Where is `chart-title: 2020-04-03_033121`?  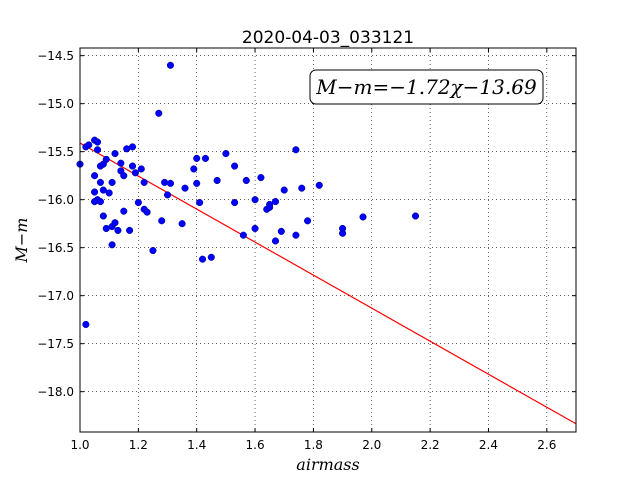
chart-title: 2020-04-03_033121 is located at coordinates (328, 38).